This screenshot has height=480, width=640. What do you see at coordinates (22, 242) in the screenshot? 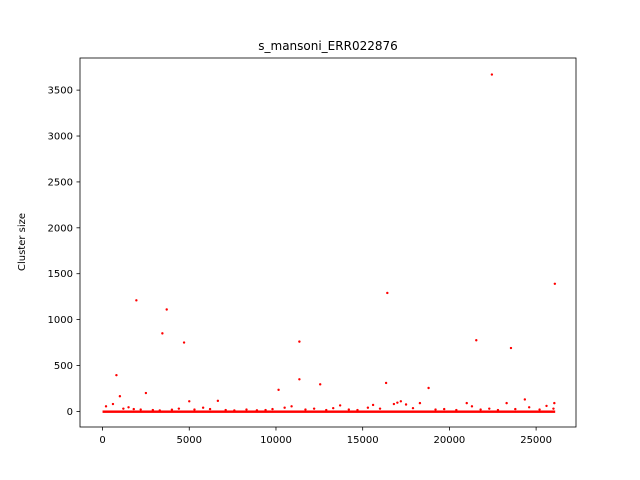
I see `y-axis-label: Cluster size` at bounding box center [22, 242].